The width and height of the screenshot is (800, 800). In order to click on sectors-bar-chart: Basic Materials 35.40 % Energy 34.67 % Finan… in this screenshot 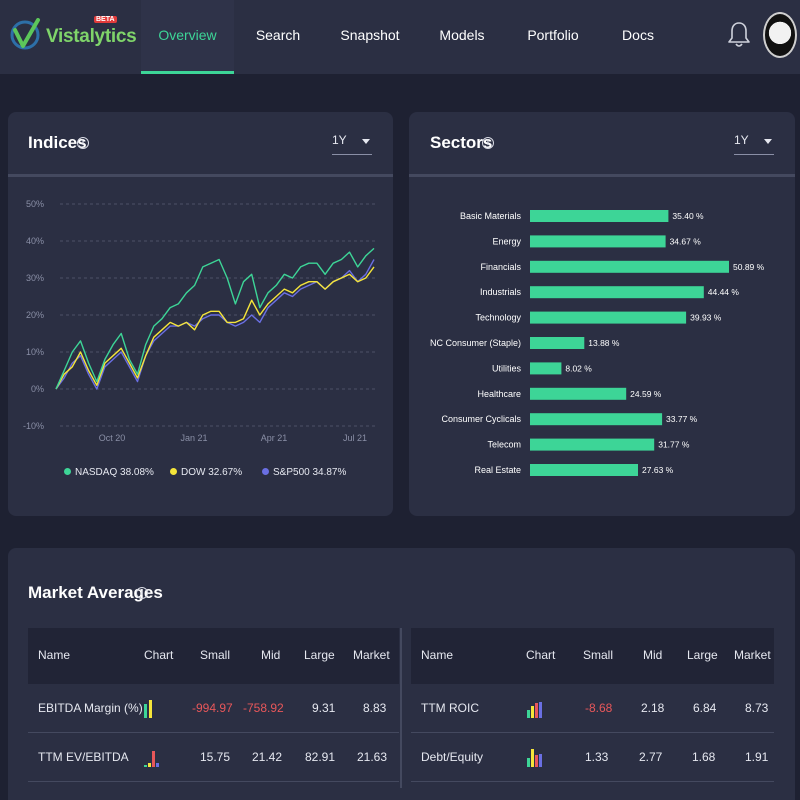, I will do `click(597, 343)`.